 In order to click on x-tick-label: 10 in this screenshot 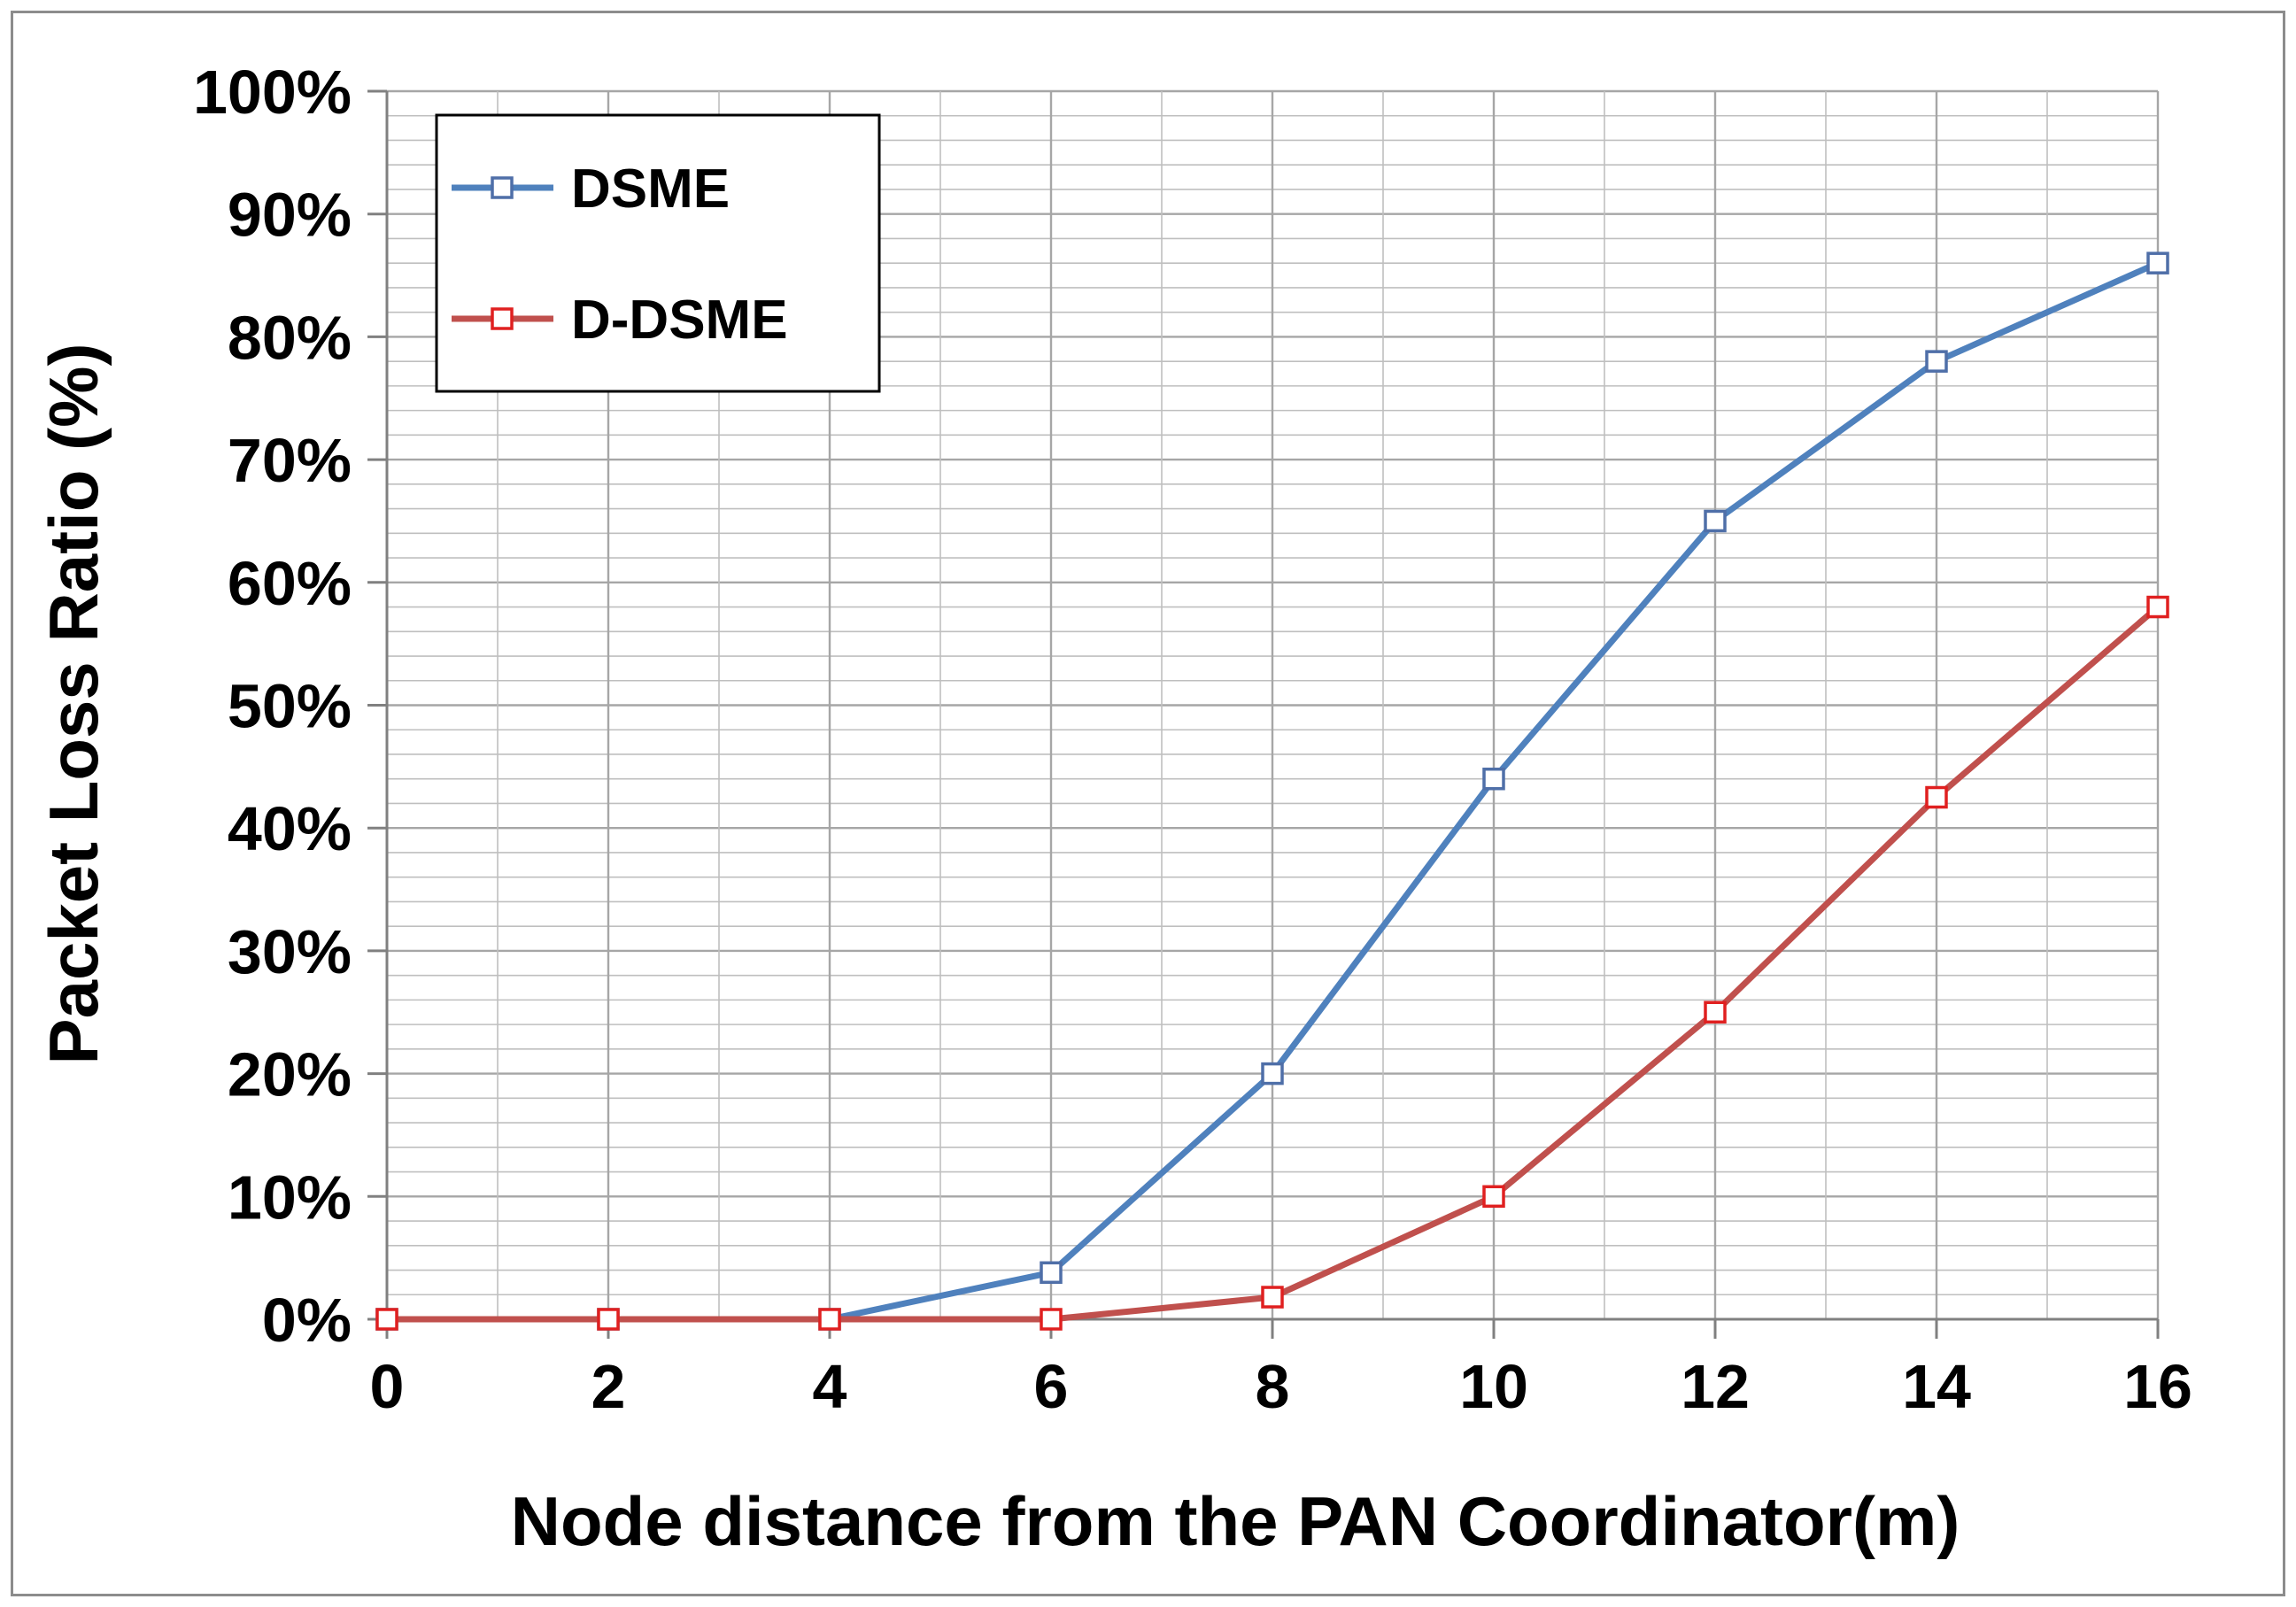, I will do `click(1493, 1386)`.